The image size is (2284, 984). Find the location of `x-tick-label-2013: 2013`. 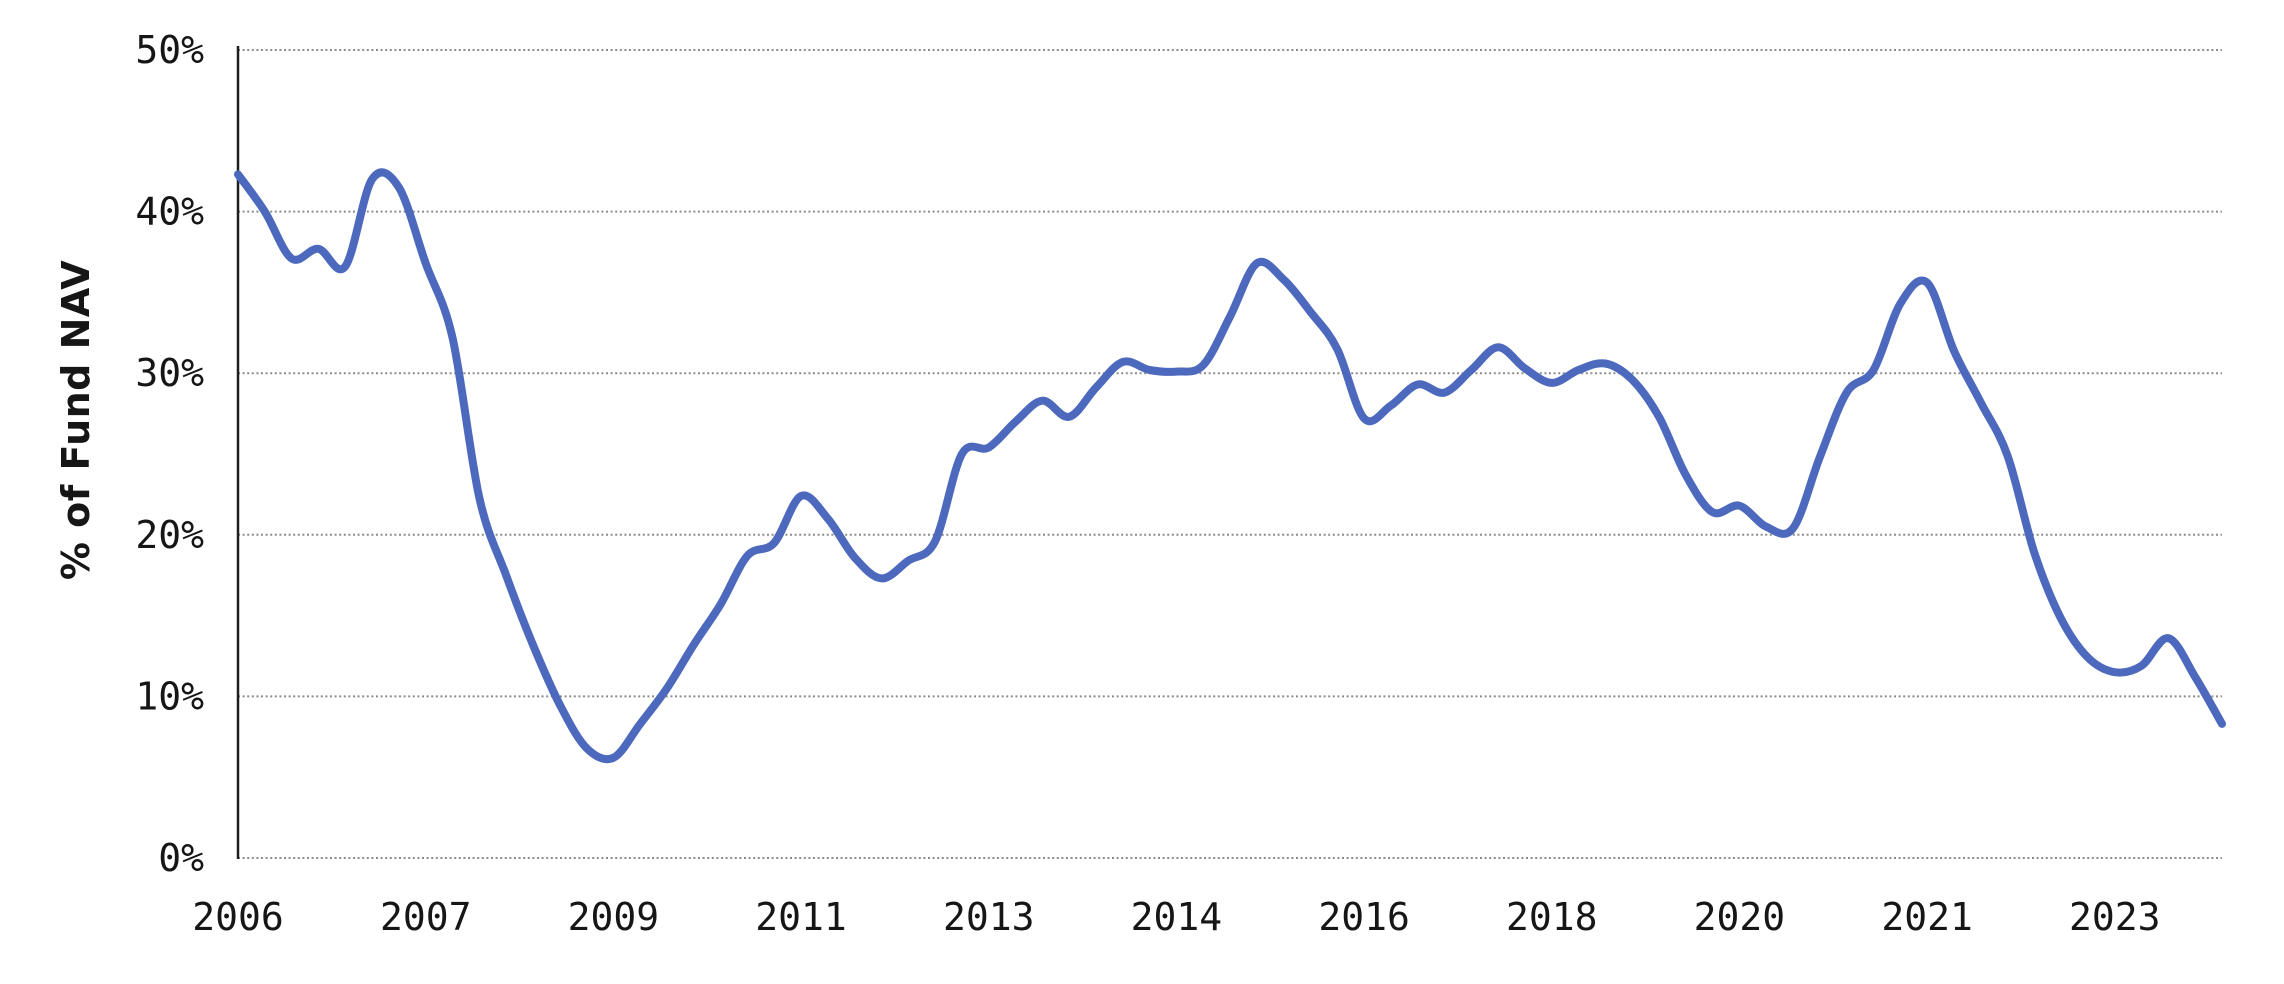

x-tick-label-2013: 2013 is located at coordinates (989, 917).